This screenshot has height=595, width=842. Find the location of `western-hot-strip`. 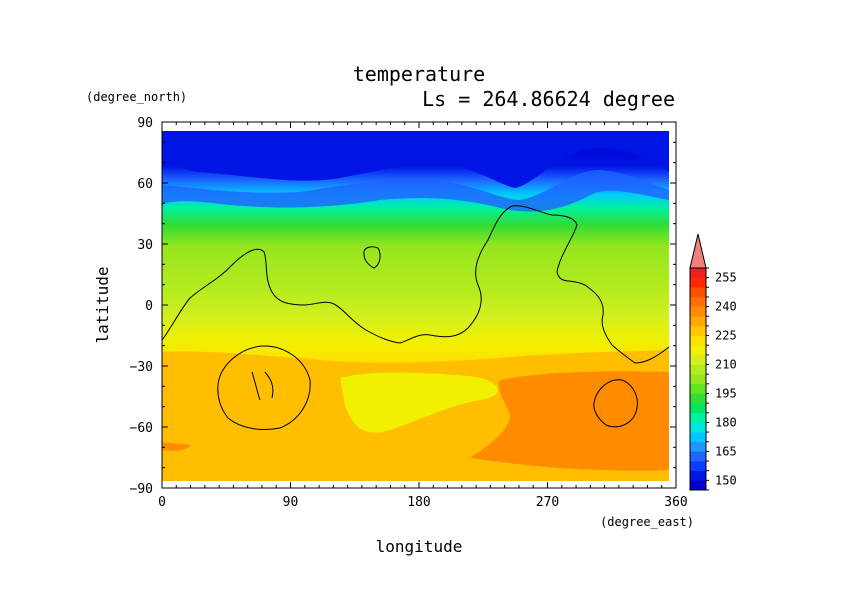

western-hot-strip is located at coordinates (176, 446).